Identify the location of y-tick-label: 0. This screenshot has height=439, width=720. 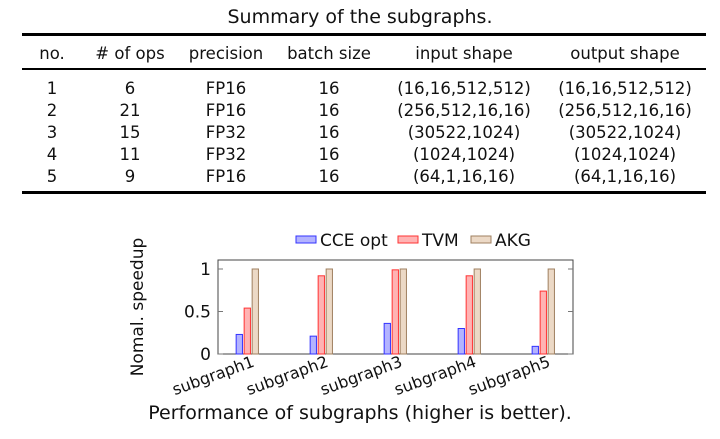
(205, 355).